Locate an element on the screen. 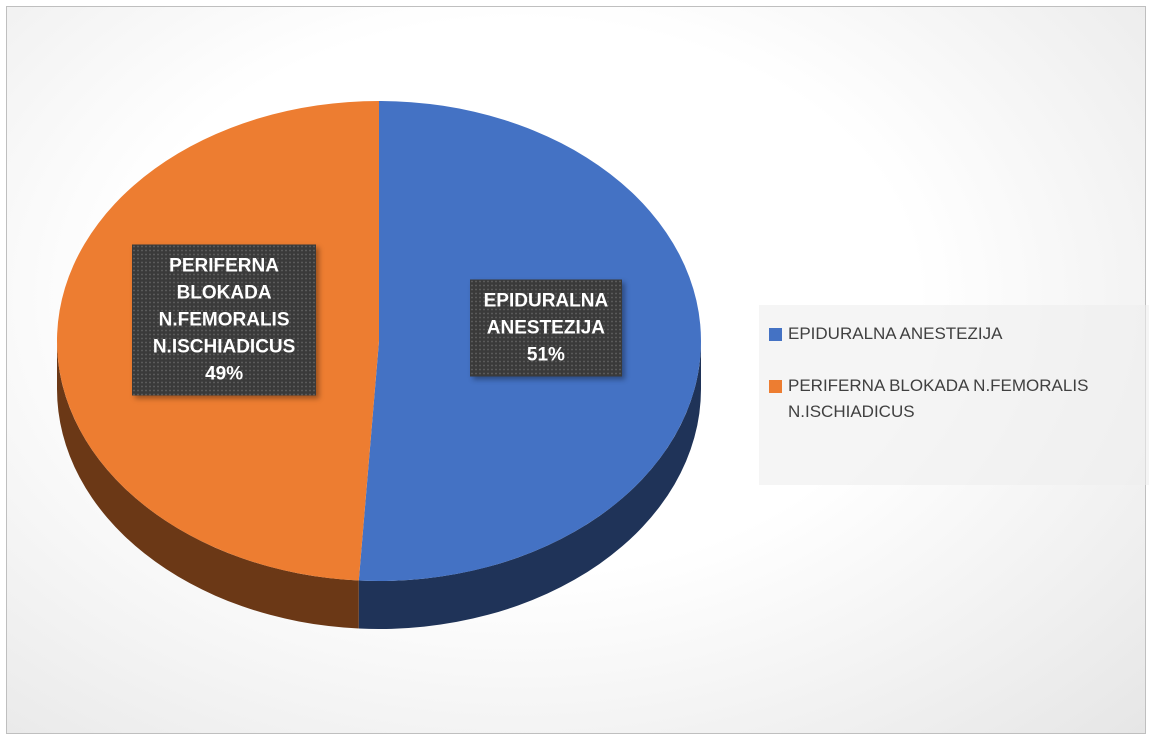  data-label: EPIDURALNA ANESTEZIJA 51% is located at coordinates (545, 328).